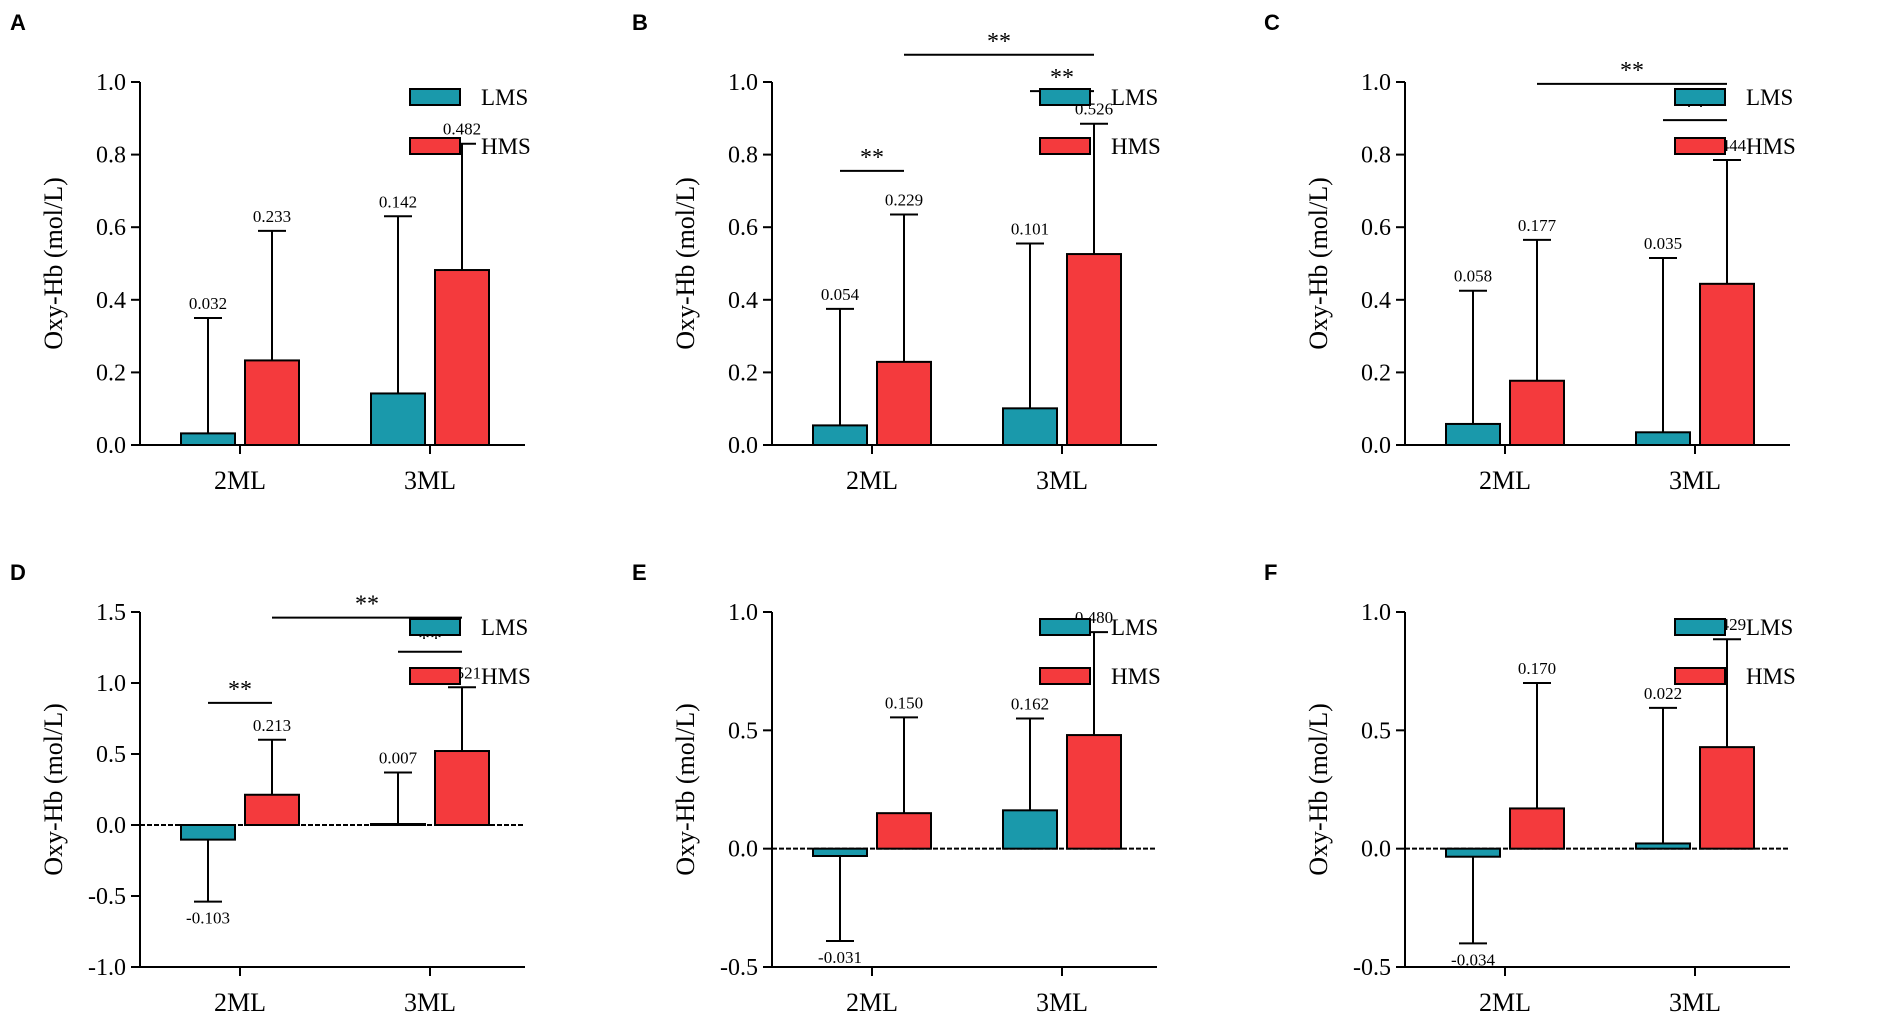  What do you see at coordinates (1376, 156) in the screenshot?
I see `y-tick-label: 0.8` at bounding box center [1376, 156].